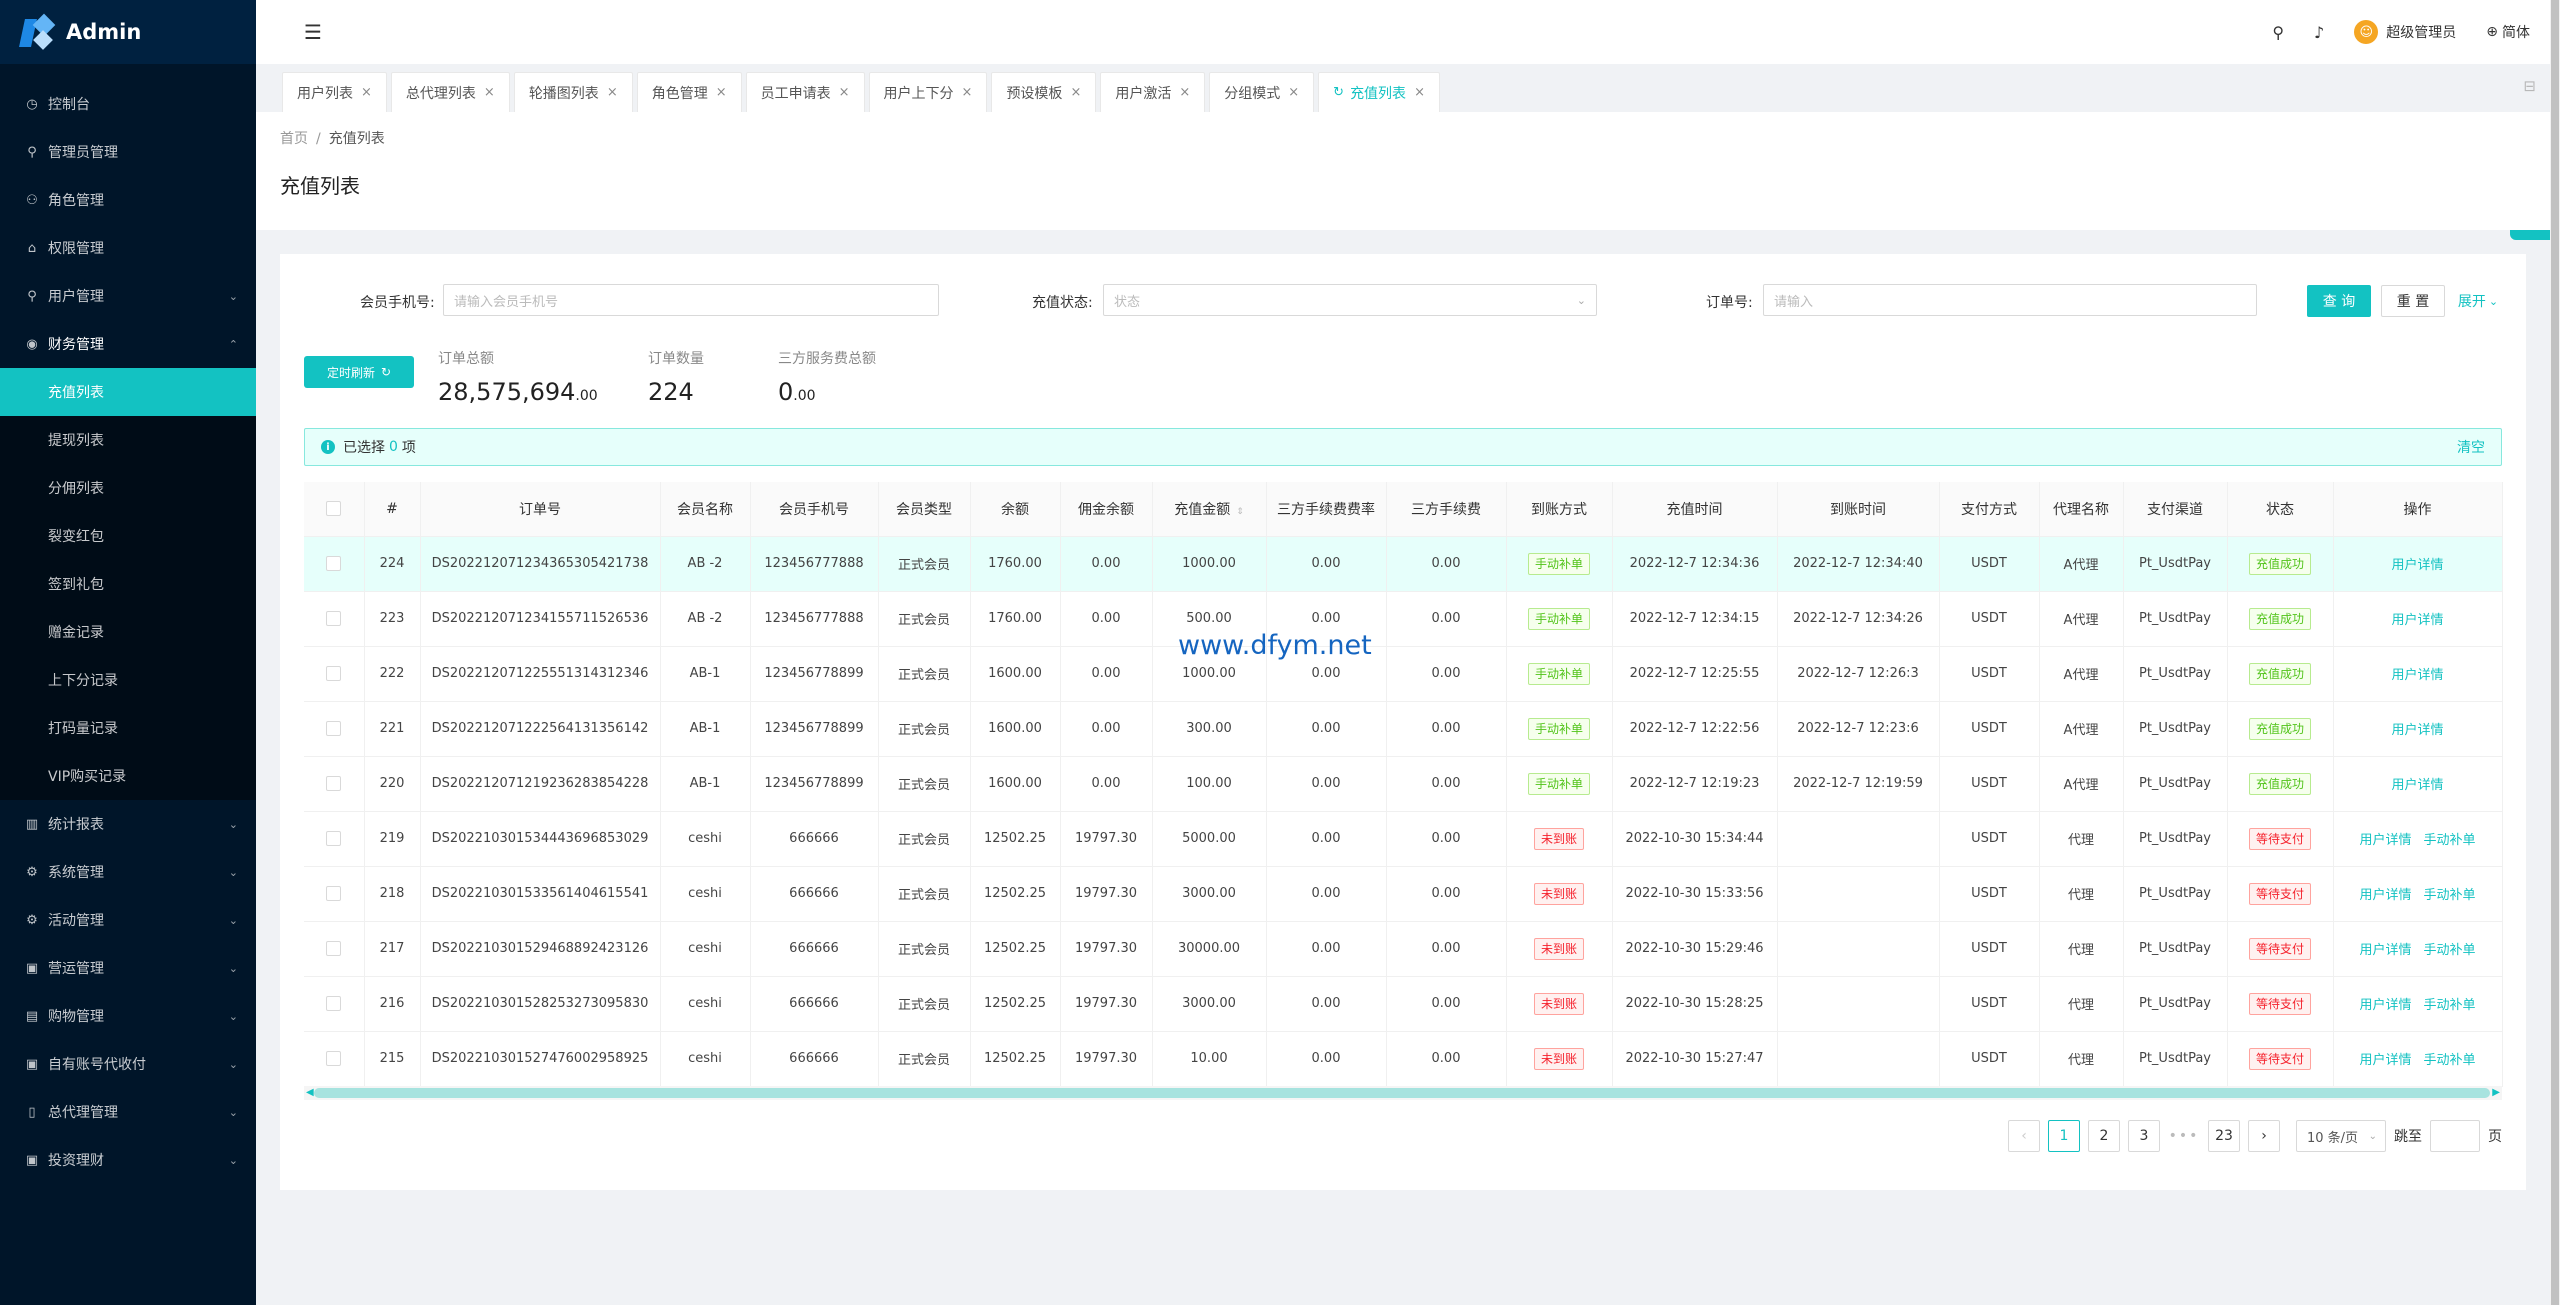  I want to click on tab-item: ↻ 充值列表 ×, so click(1379, 92).